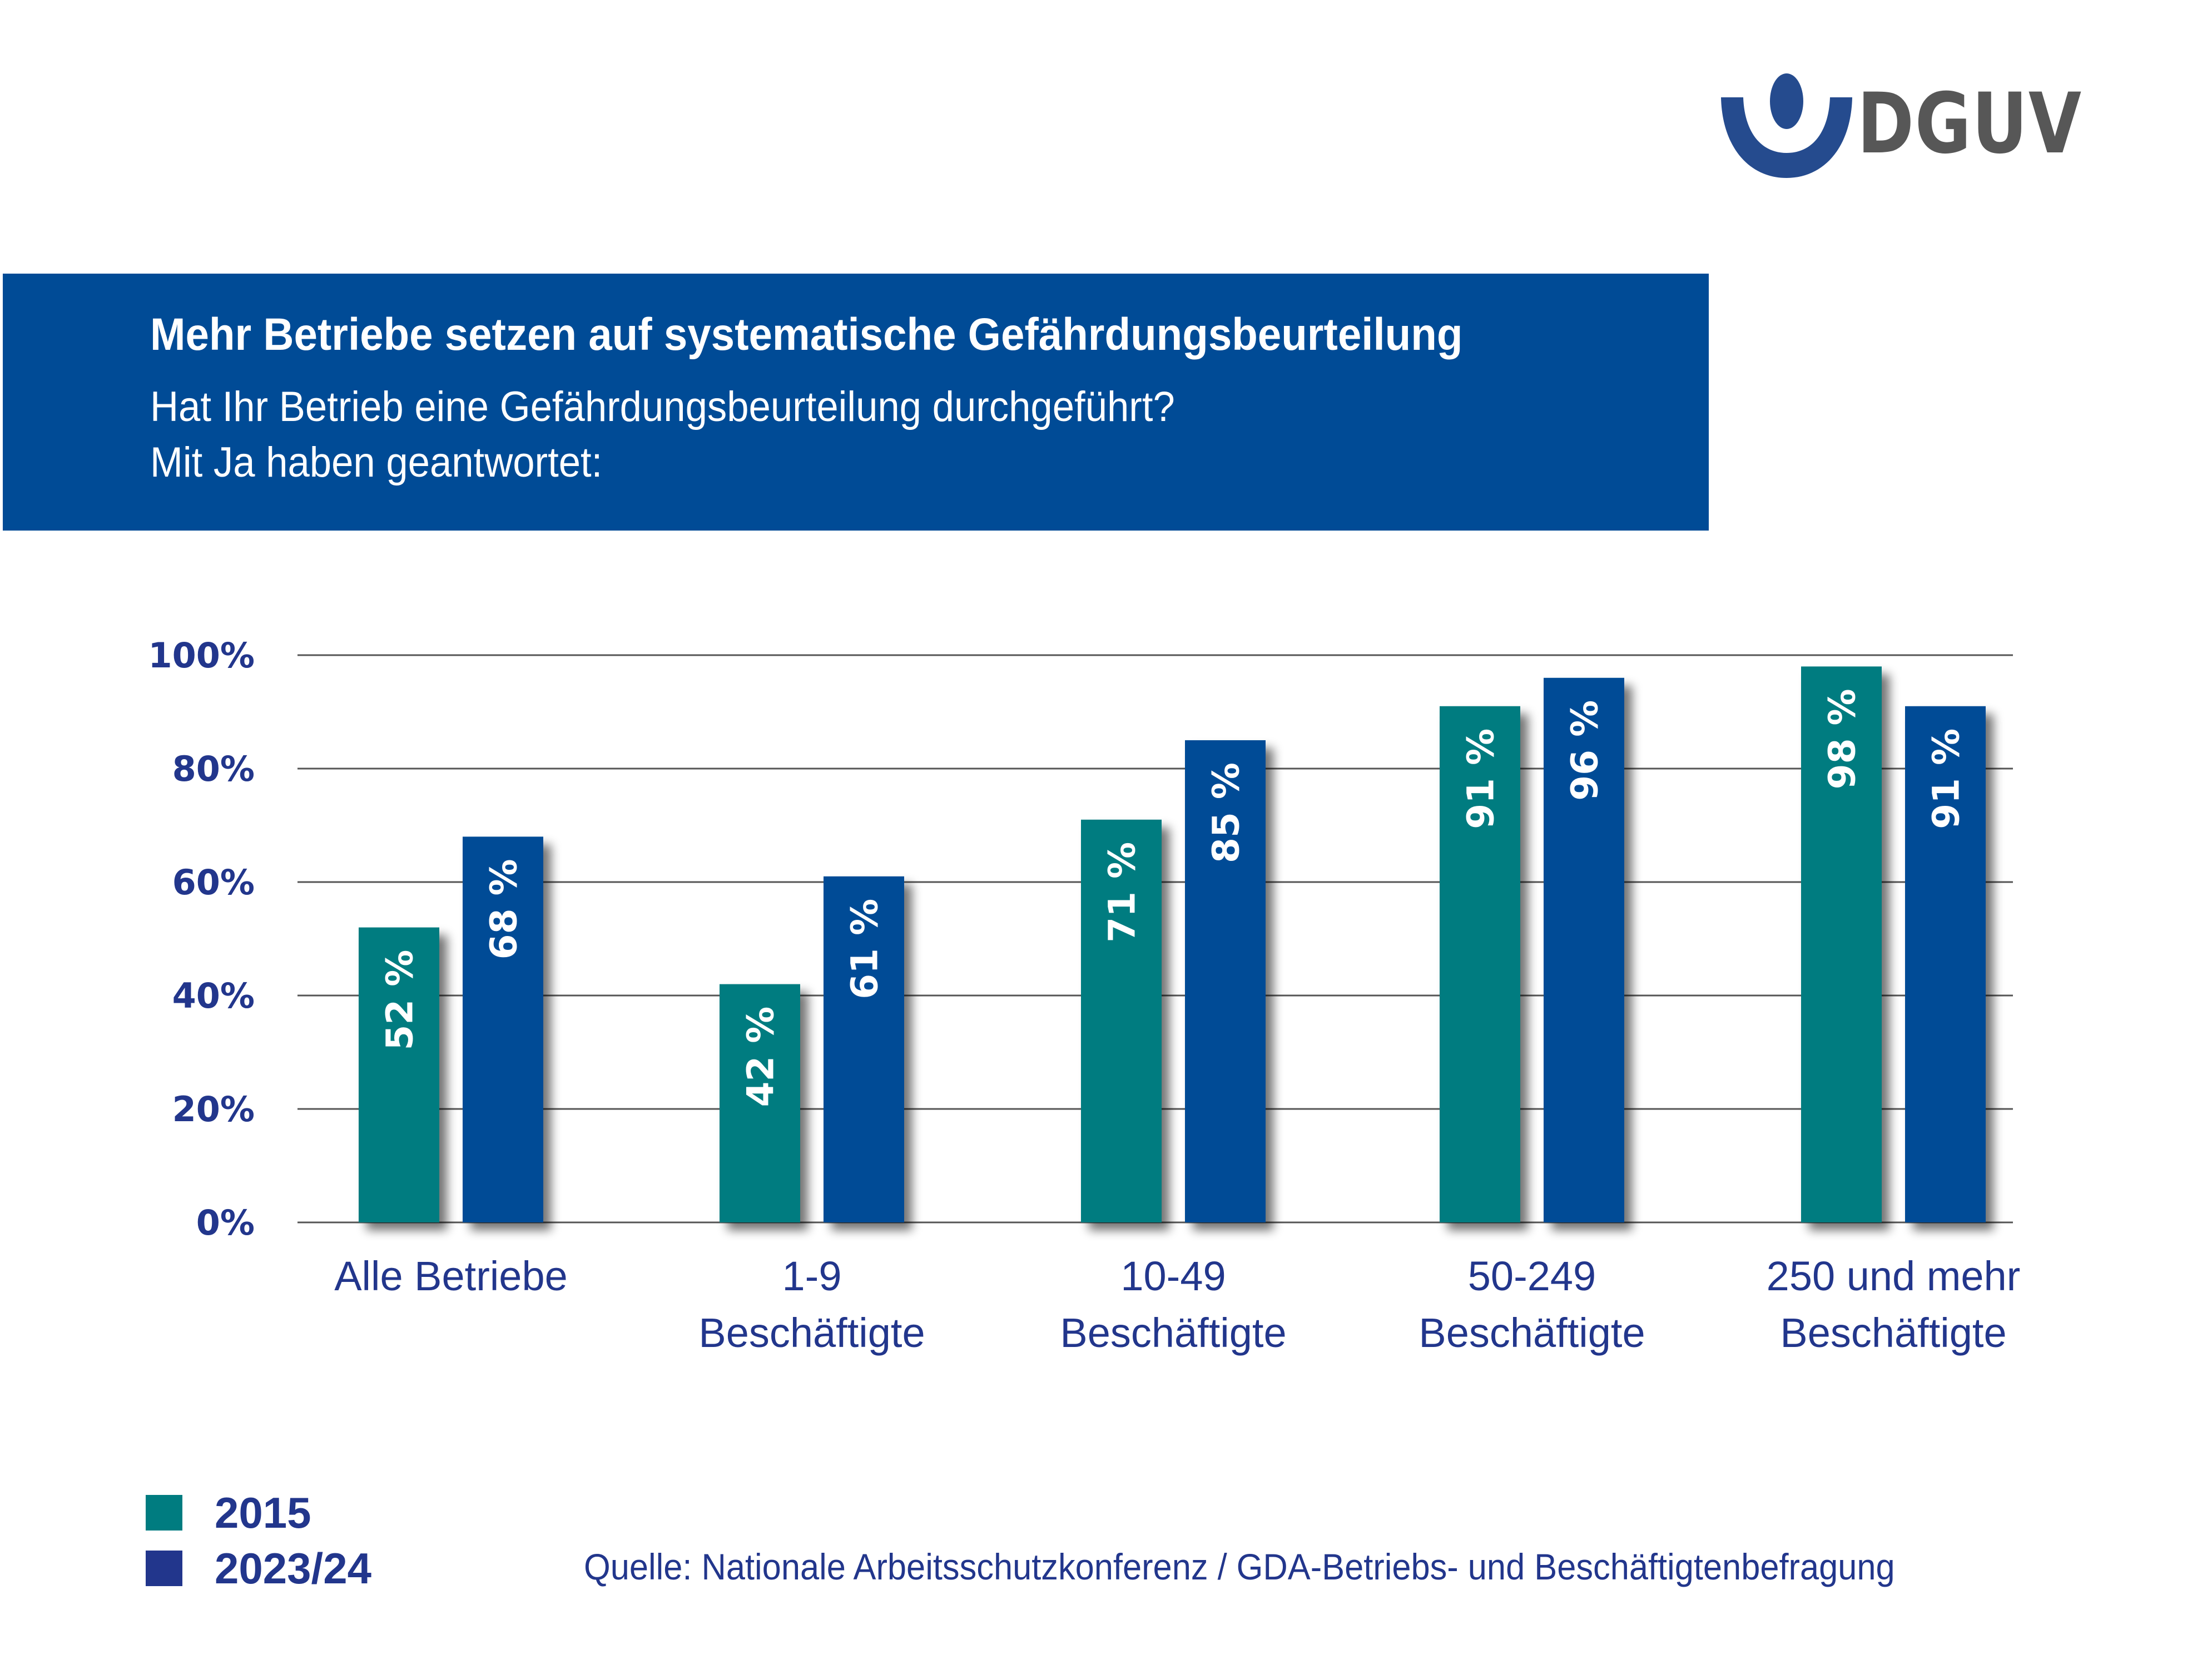 The width and height of the screenshot is (2212, 1674). Describe the element at coordinates (213, 769) in the screenshot. I see `y-tick-label: 80%` at that location.